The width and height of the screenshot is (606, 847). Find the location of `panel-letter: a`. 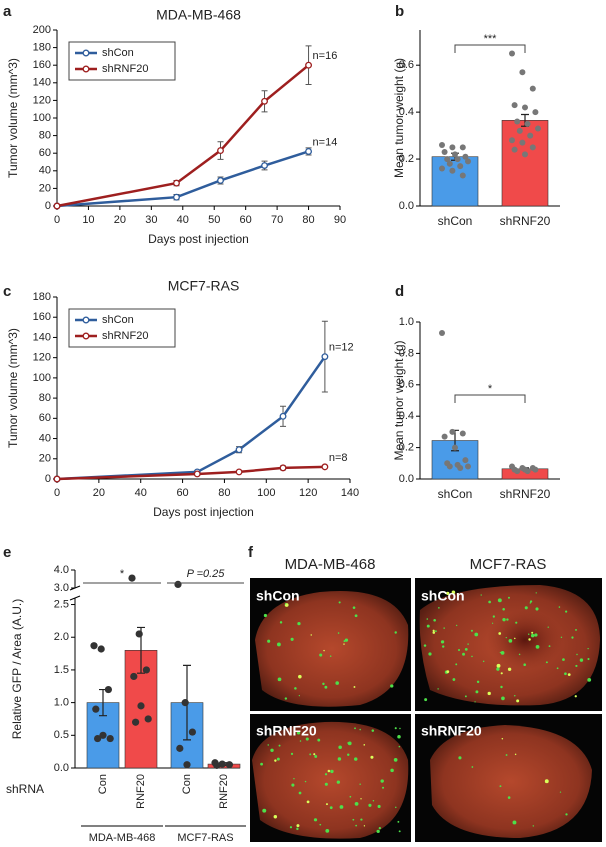

panel-letter: a is located at coordinates (7, 11).